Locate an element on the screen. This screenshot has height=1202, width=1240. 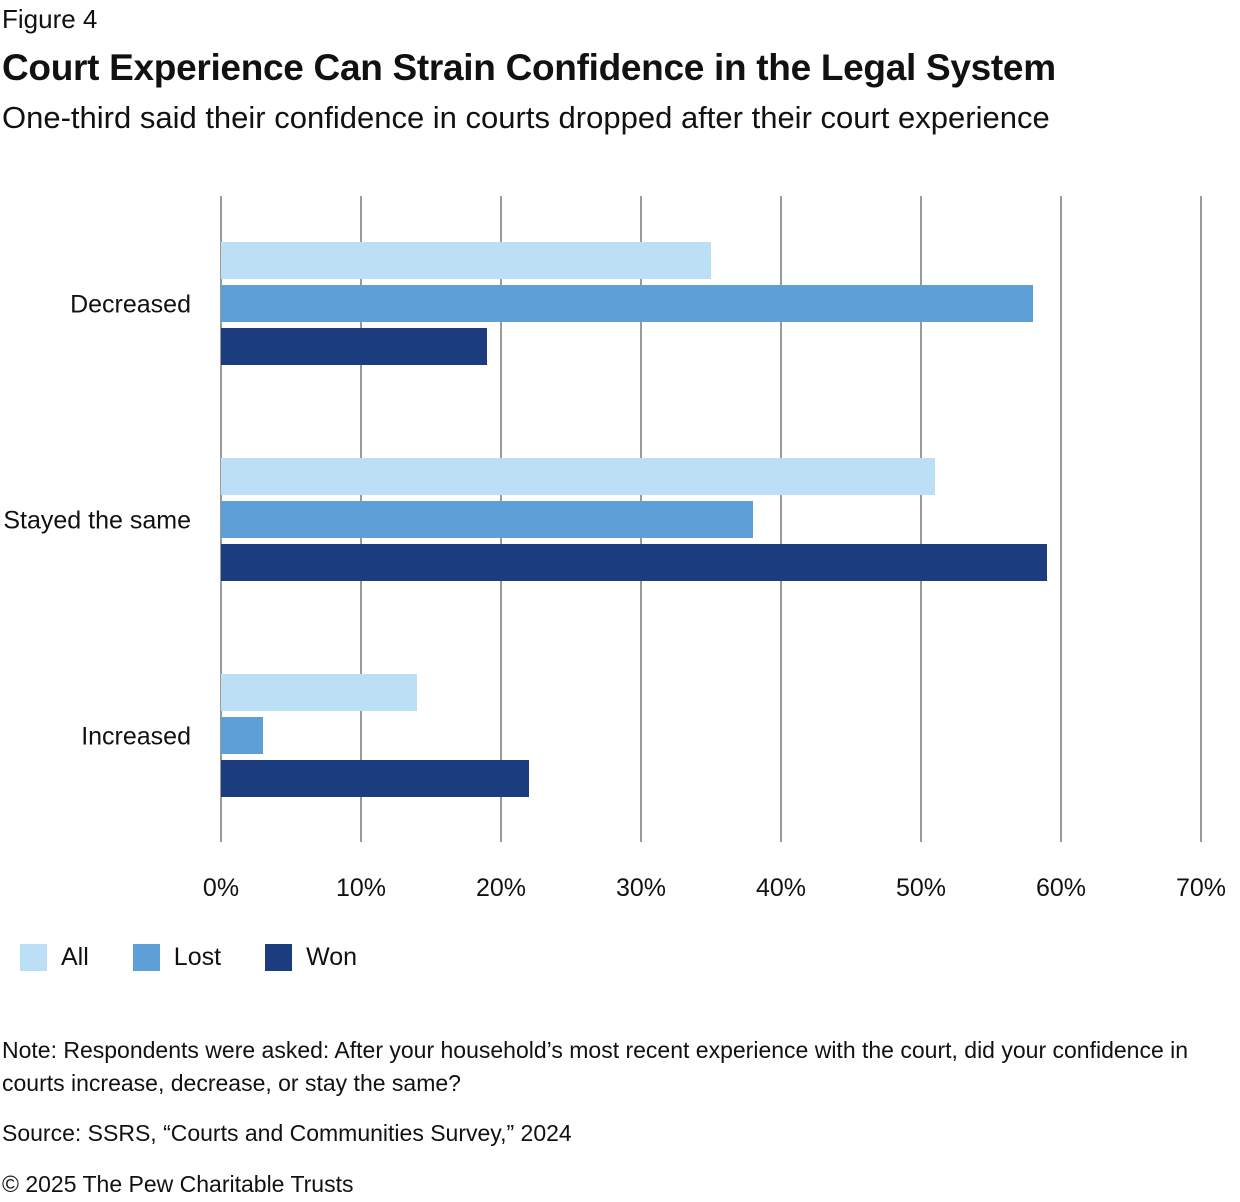
category-labels: Decreased Stayed the same Increased is located at coordinates (97, 521).